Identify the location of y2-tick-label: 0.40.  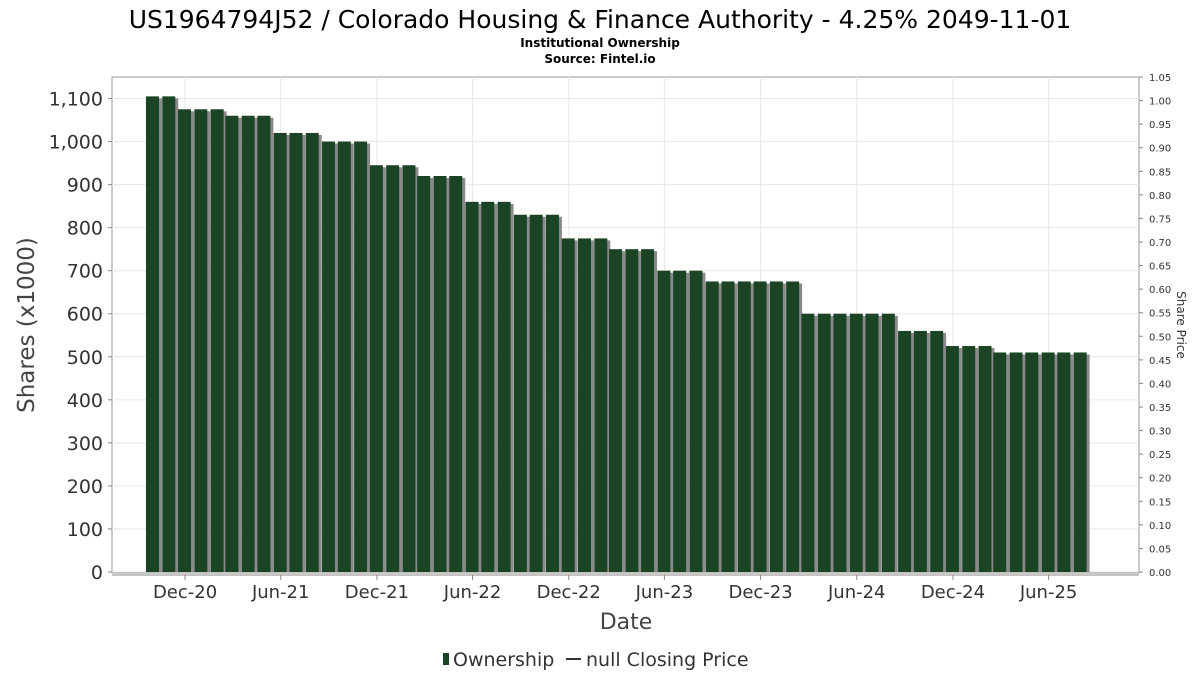
(1160, 384).